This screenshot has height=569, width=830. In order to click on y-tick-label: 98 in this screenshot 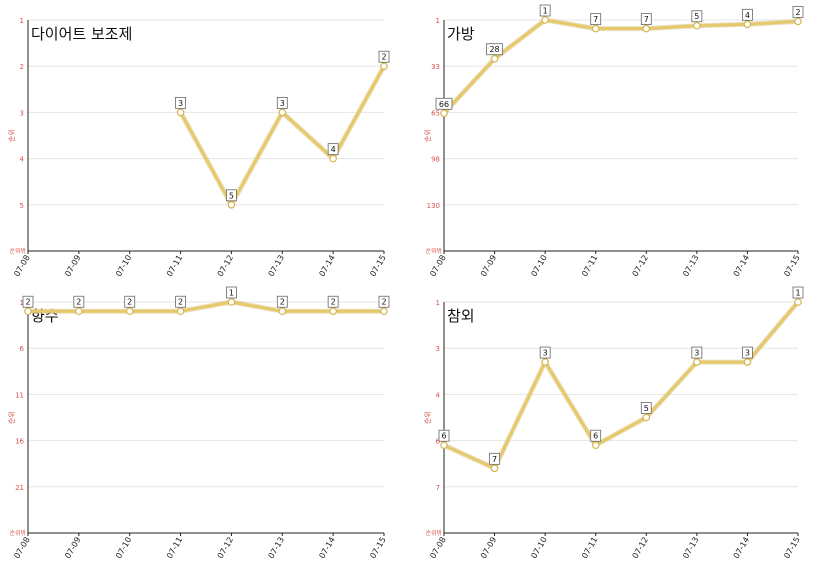, I will do `click(435, 160)`.